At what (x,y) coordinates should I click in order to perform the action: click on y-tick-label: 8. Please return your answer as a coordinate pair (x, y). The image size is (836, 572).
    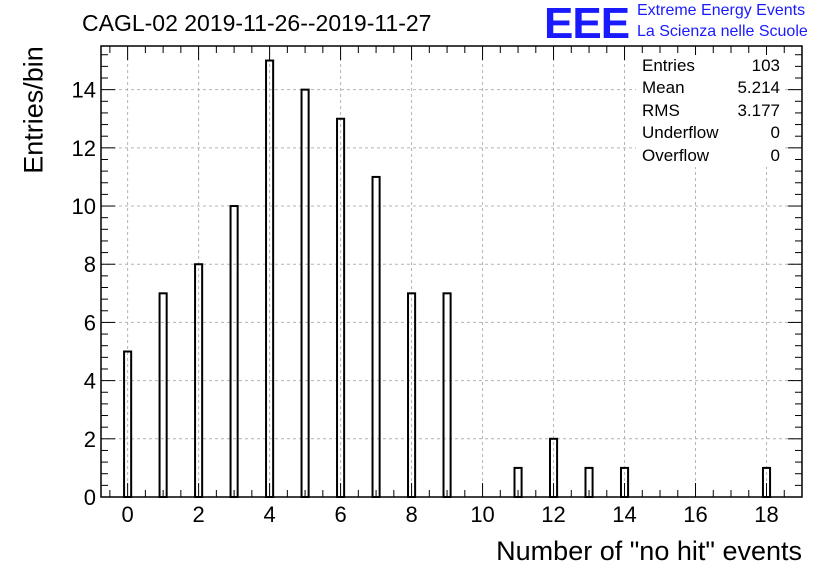
    Looking at the image, I should click on (90, 264).